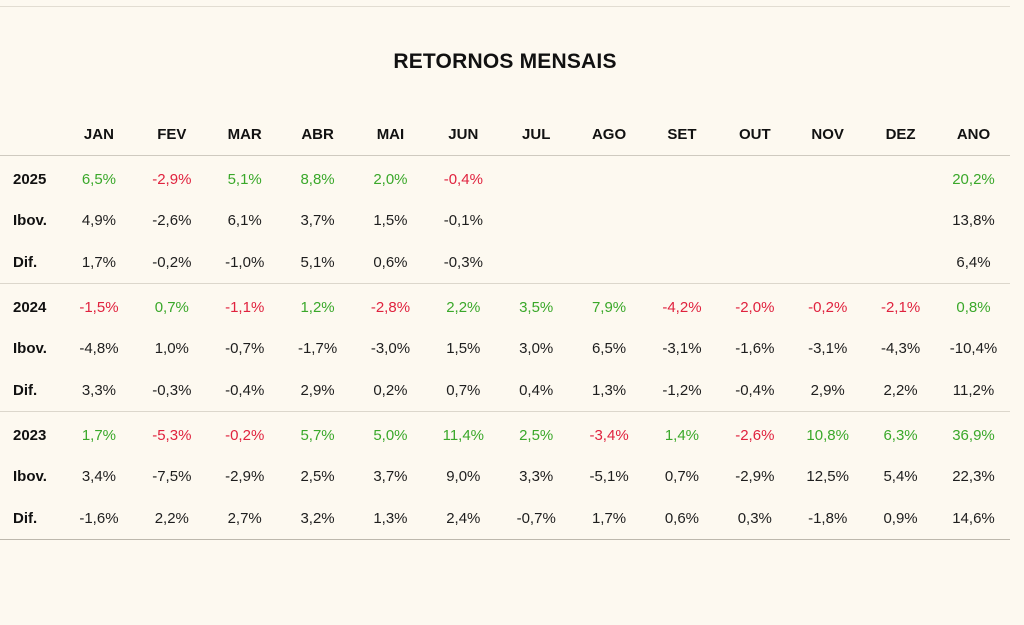 Image resolution: width=1024 pixels, height=625 pixels. Describe the element at coordinates (317, 308) in the screenshot. I see `value-cell: 1,2%` at that location.